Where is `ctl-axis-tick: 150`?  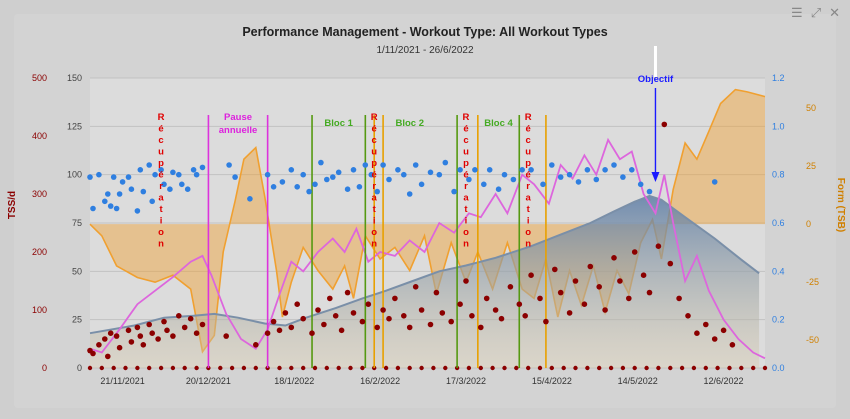 ctl-axis-tick: 150 is located at coordinates (74, 78).